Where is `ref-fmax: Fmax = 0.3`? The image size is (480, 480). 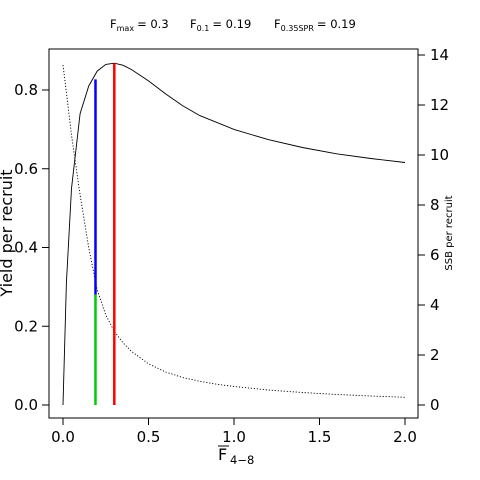
ref-fmax: Fmax = 0.3 is located at coordinates (139, 25).